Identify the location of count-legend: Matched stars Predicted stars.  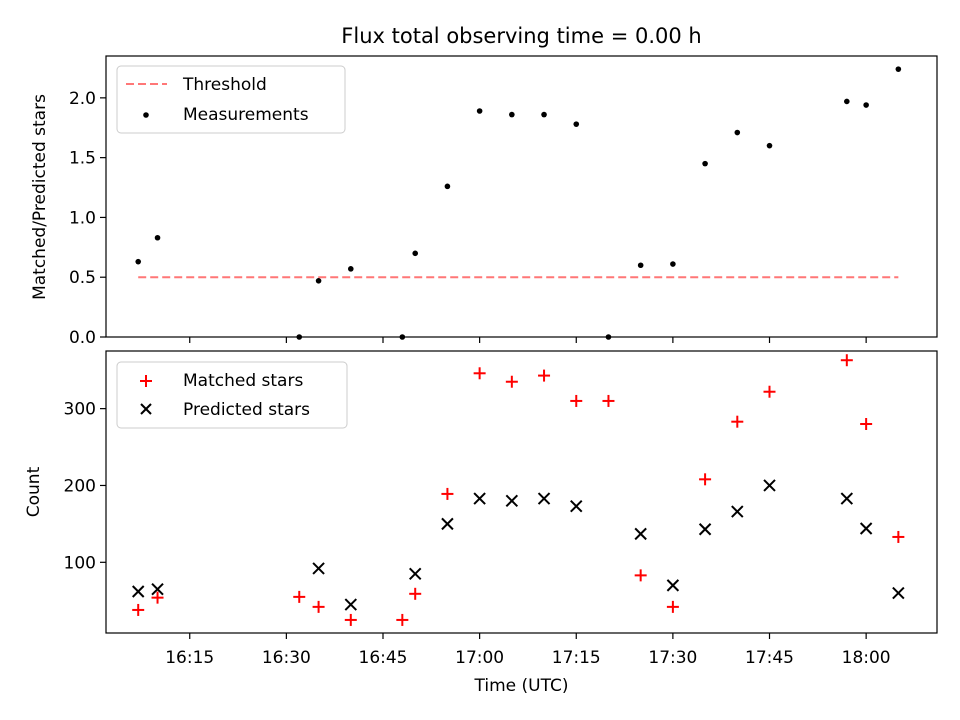
(232, 395).